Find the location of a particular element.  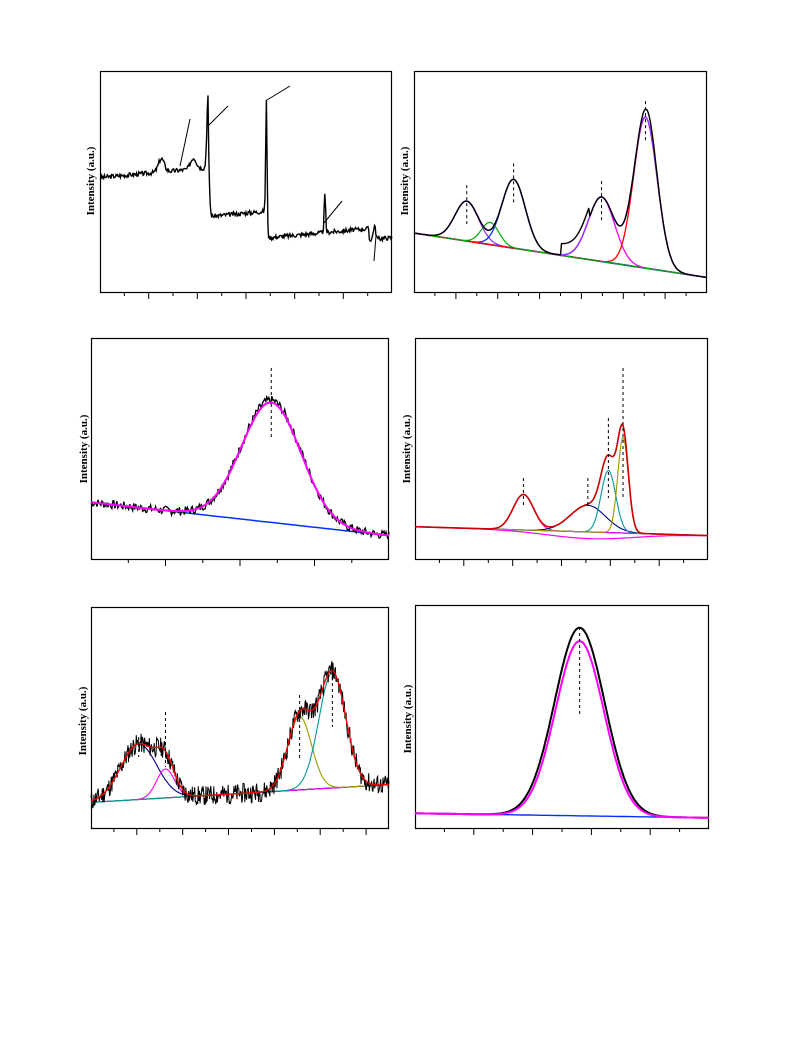

chart-svg-fit-c is located at coordinates (561, 451).